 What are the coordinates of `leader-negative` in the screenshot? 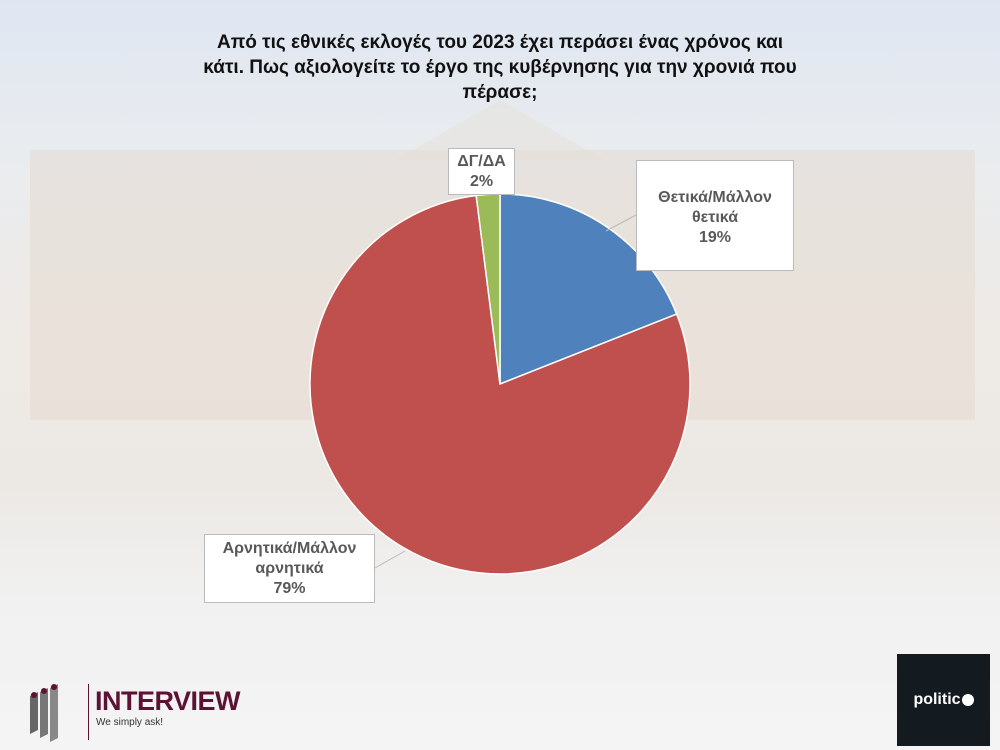 It's located at (390, 559).